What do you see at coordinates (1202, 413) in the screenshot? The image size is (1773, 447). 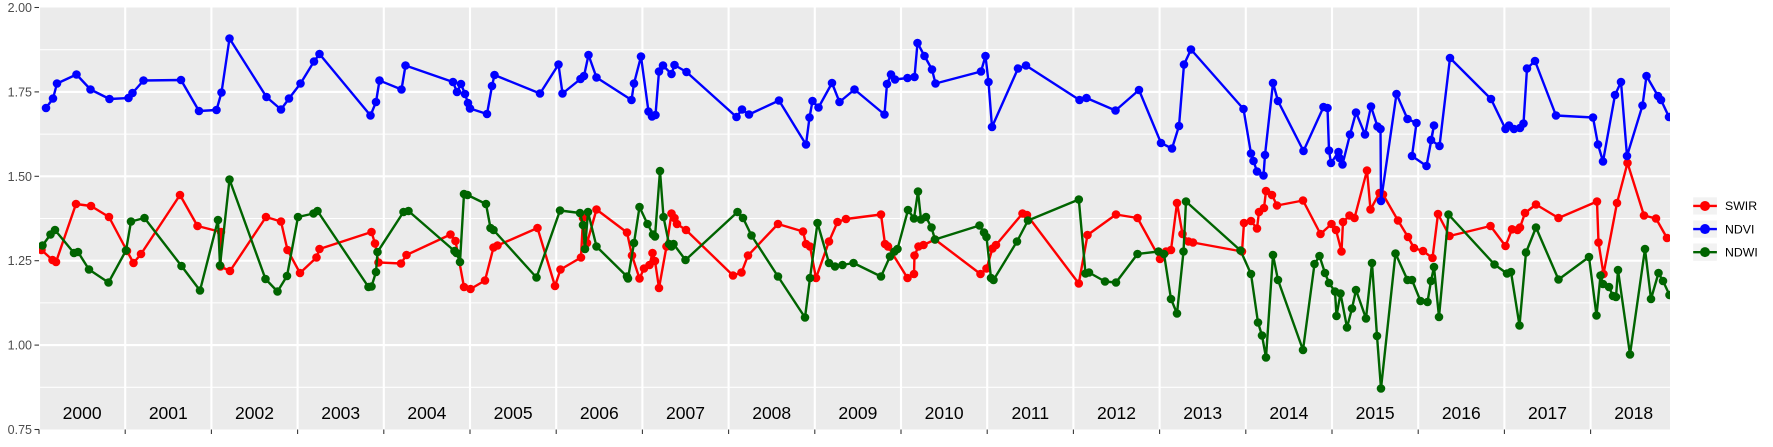 I see `svg-text: 2013` at bounding box center [1202, 413].